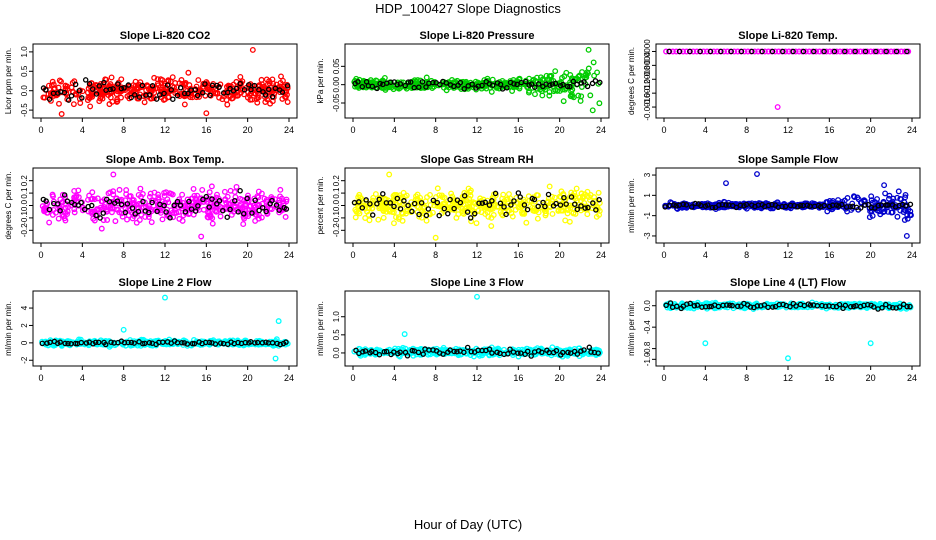 Image resolution: width=936 pixels, height=540 pixels. Describe the element at coordinates (663, 255) in the screenshot. I see `x-tick-label: 0` at that location.